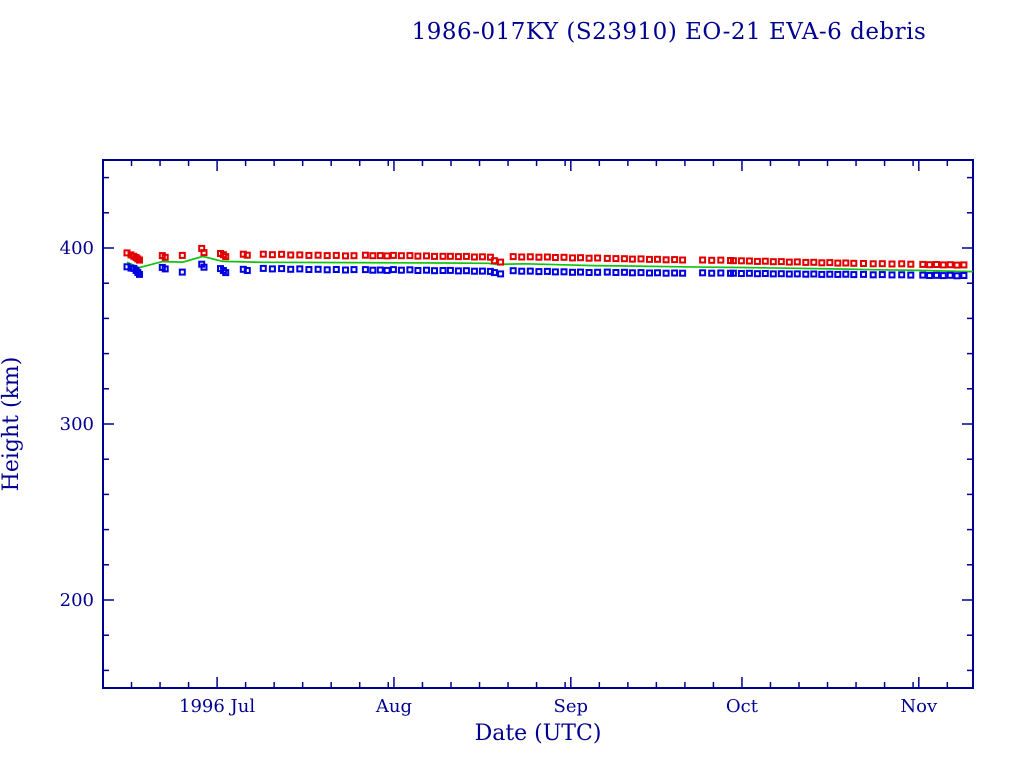 Image resolution: width=1024 pixels, height=768 pixels. Describe the element at coordinates (538, 733) in the screenshot. I see `x-axis-label: Date (UTC)` at that location.